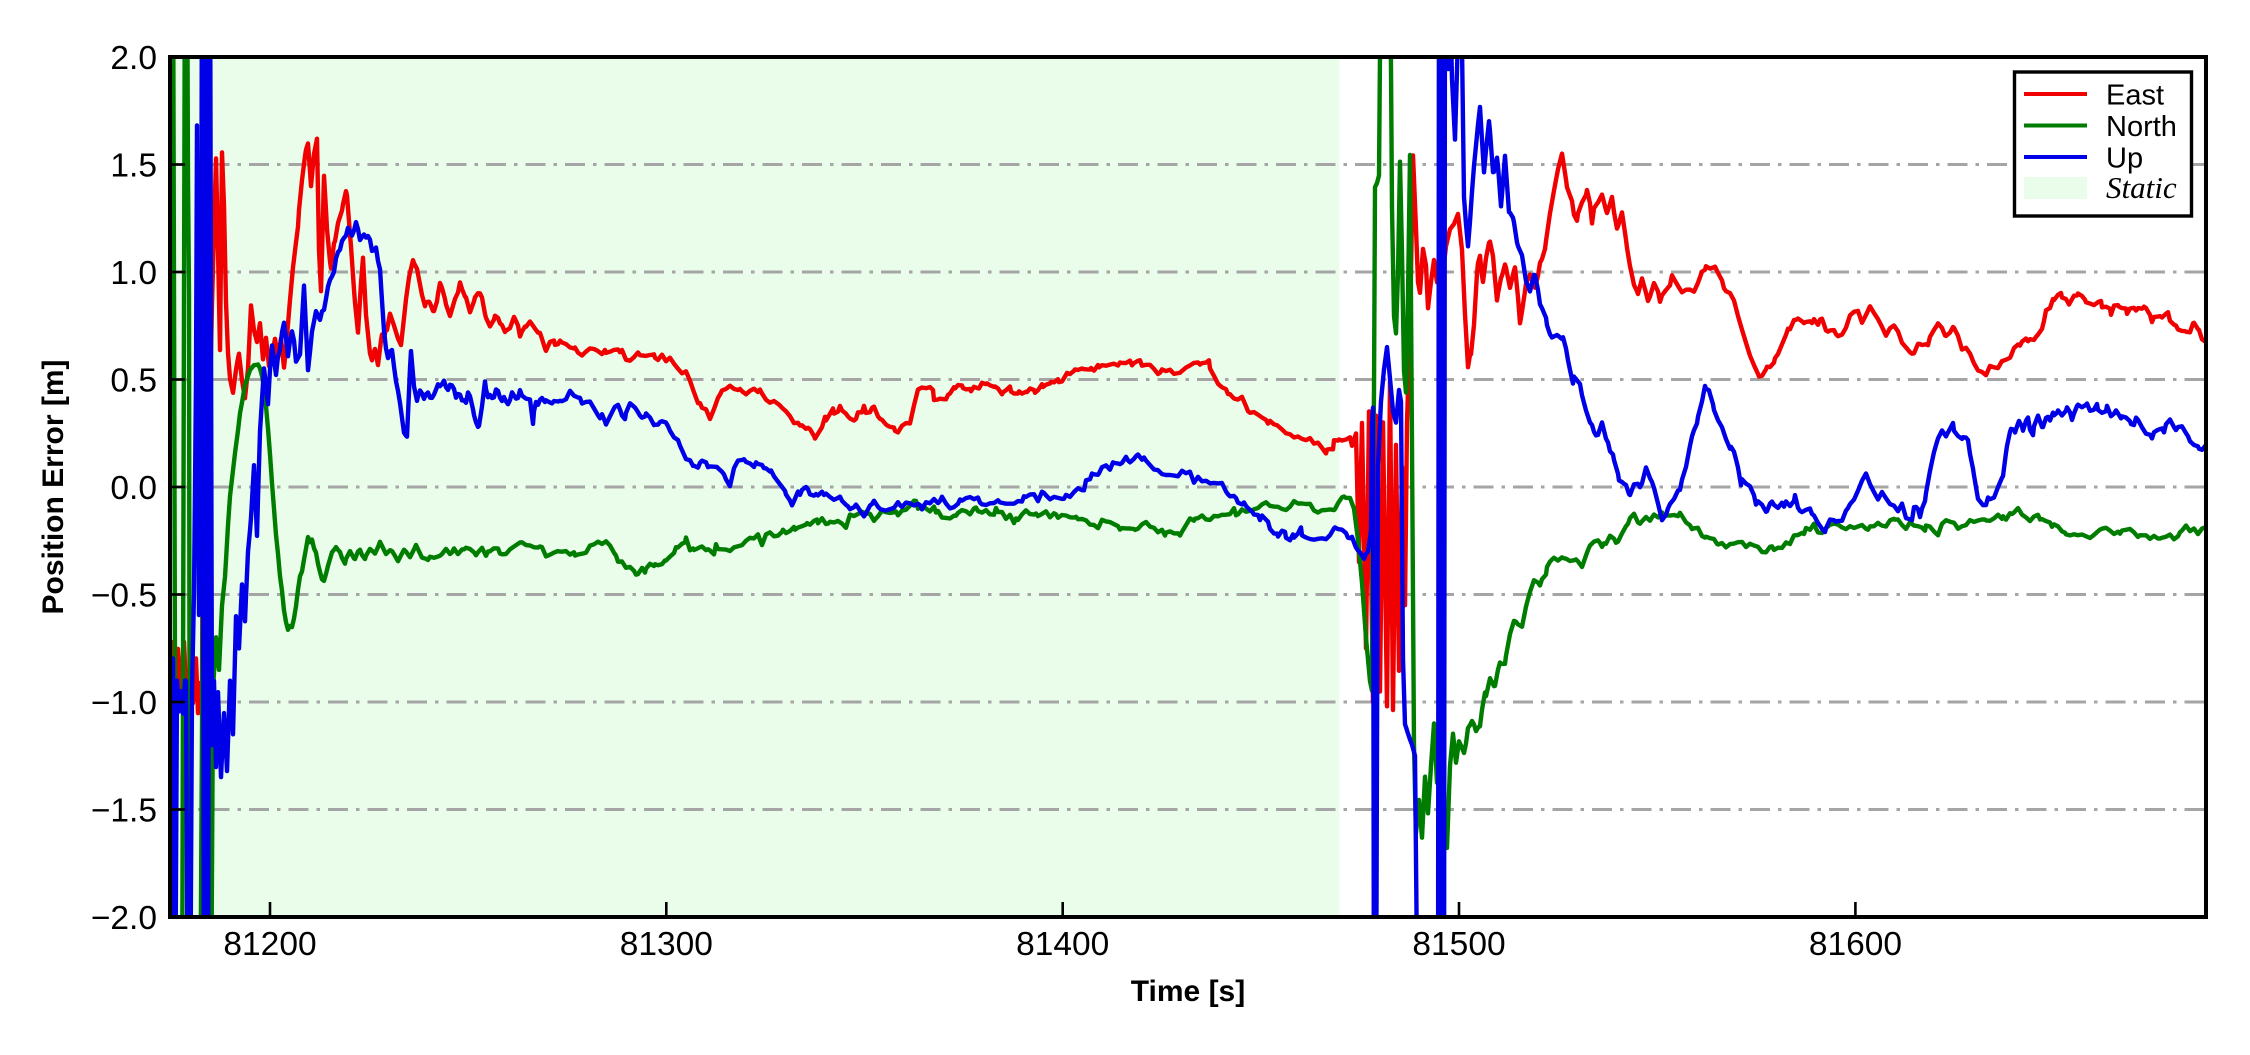 The height and width of the screenshot is (1055, 2250). What do you see at coordinates (1855, 944) in the screenshot?
I see `svg-text: 81600` at bounding box center [1855, 944].